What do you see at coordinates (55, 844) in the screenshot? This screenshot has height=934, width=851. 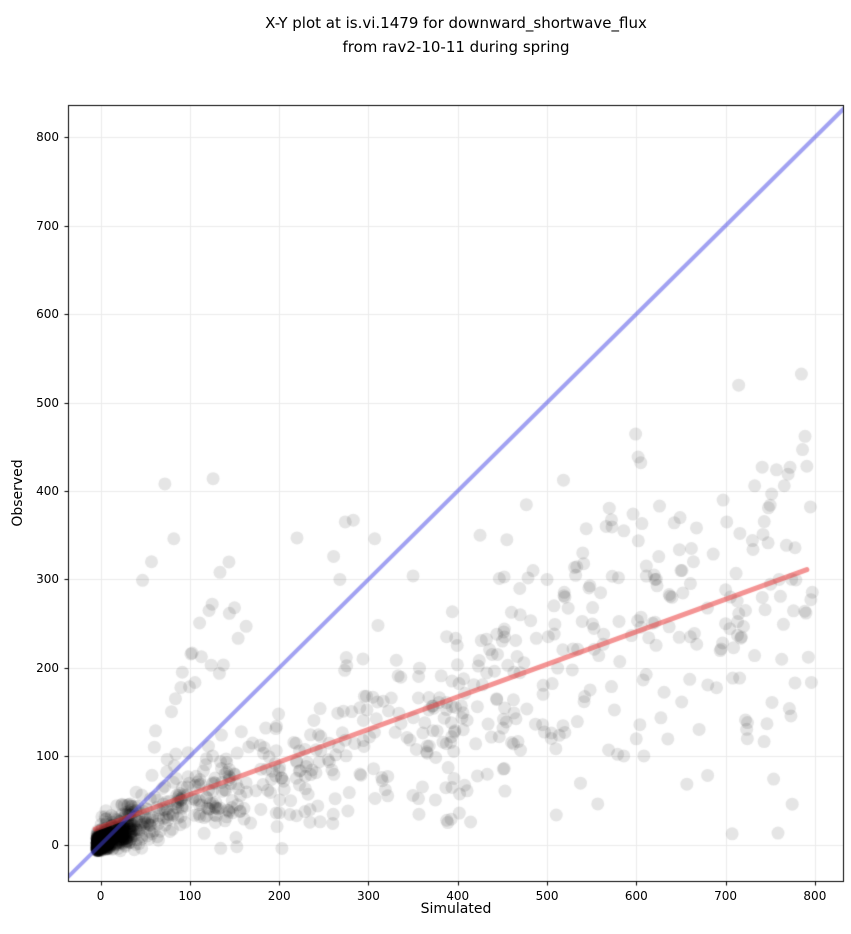 I see `y-tick-label: 0` at bounding box center [55, 844].